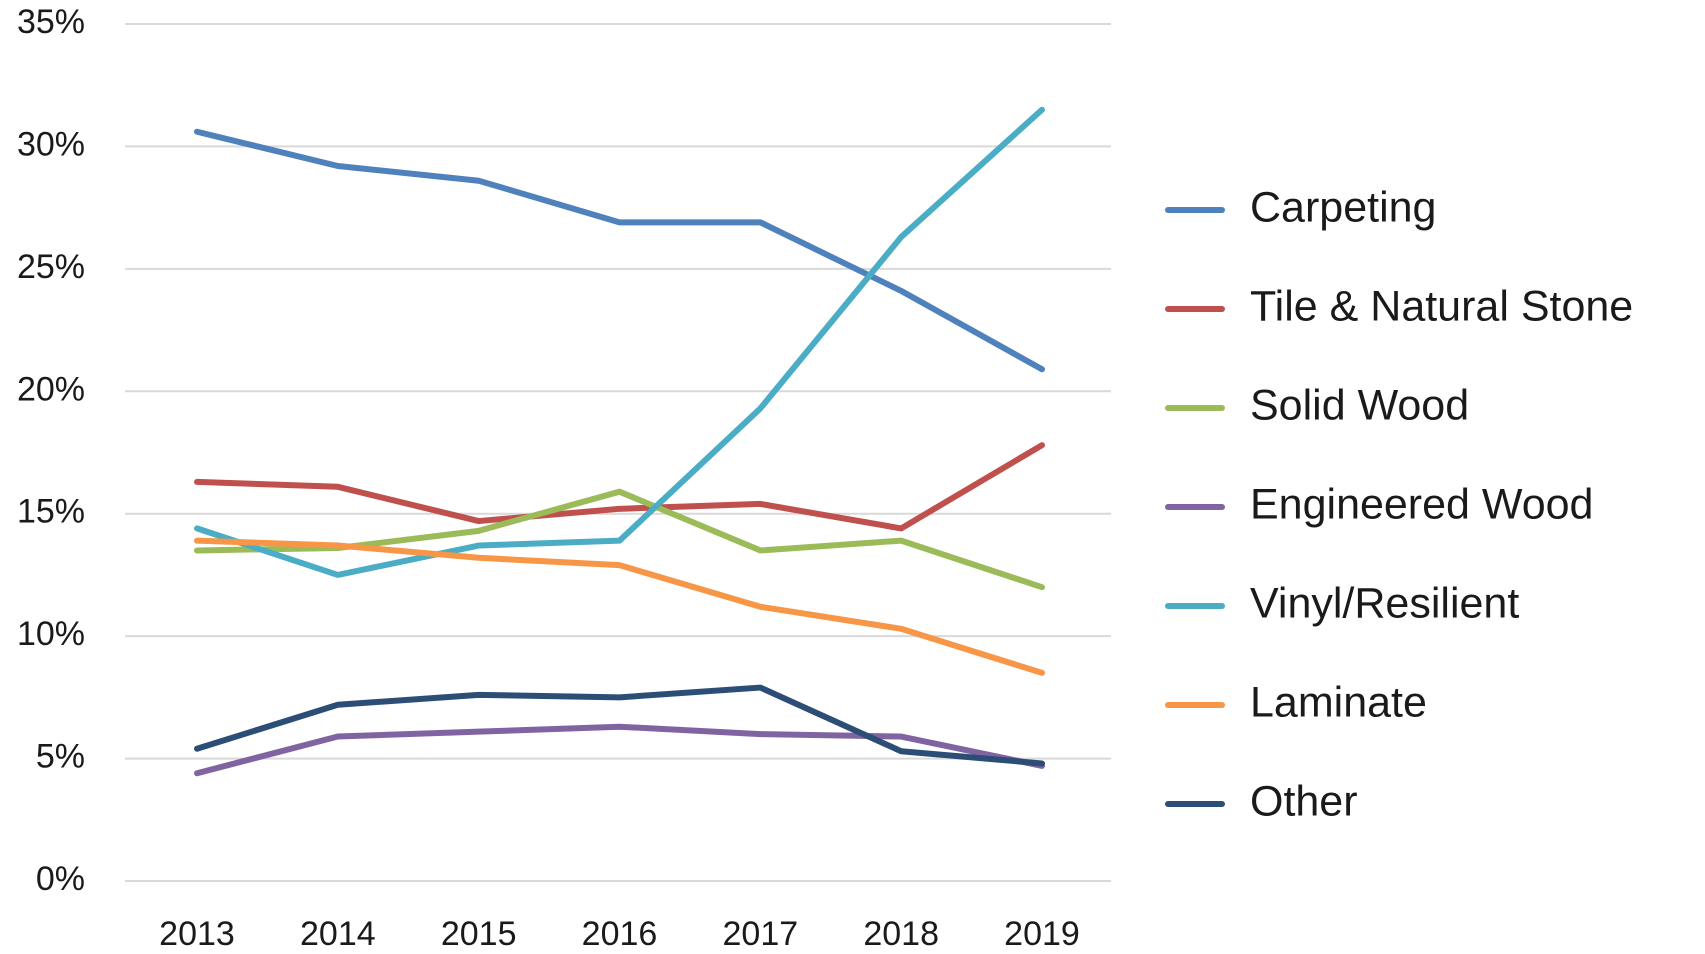 The width and height of the screenshot is (1705, 954). I want to click on x-tick-label: 2017, so click(761, 934).